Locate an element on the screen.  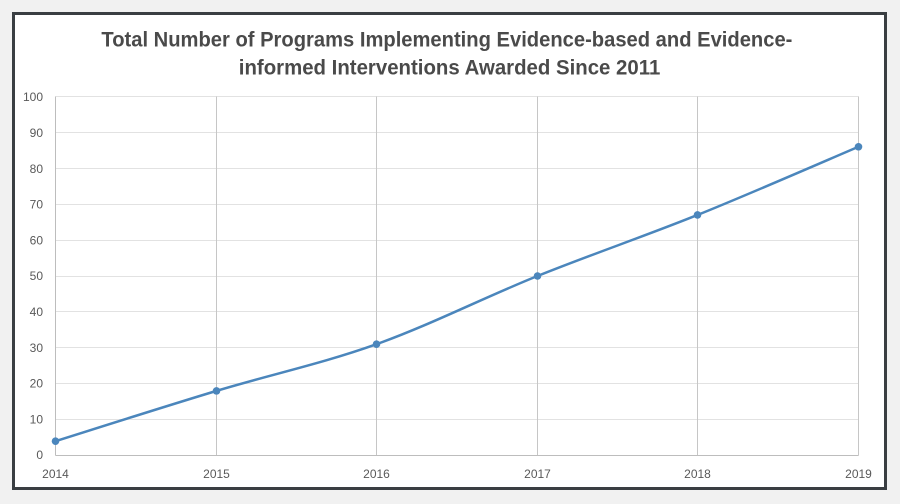
svg-text: 10 is located at coordinates (37, 419).